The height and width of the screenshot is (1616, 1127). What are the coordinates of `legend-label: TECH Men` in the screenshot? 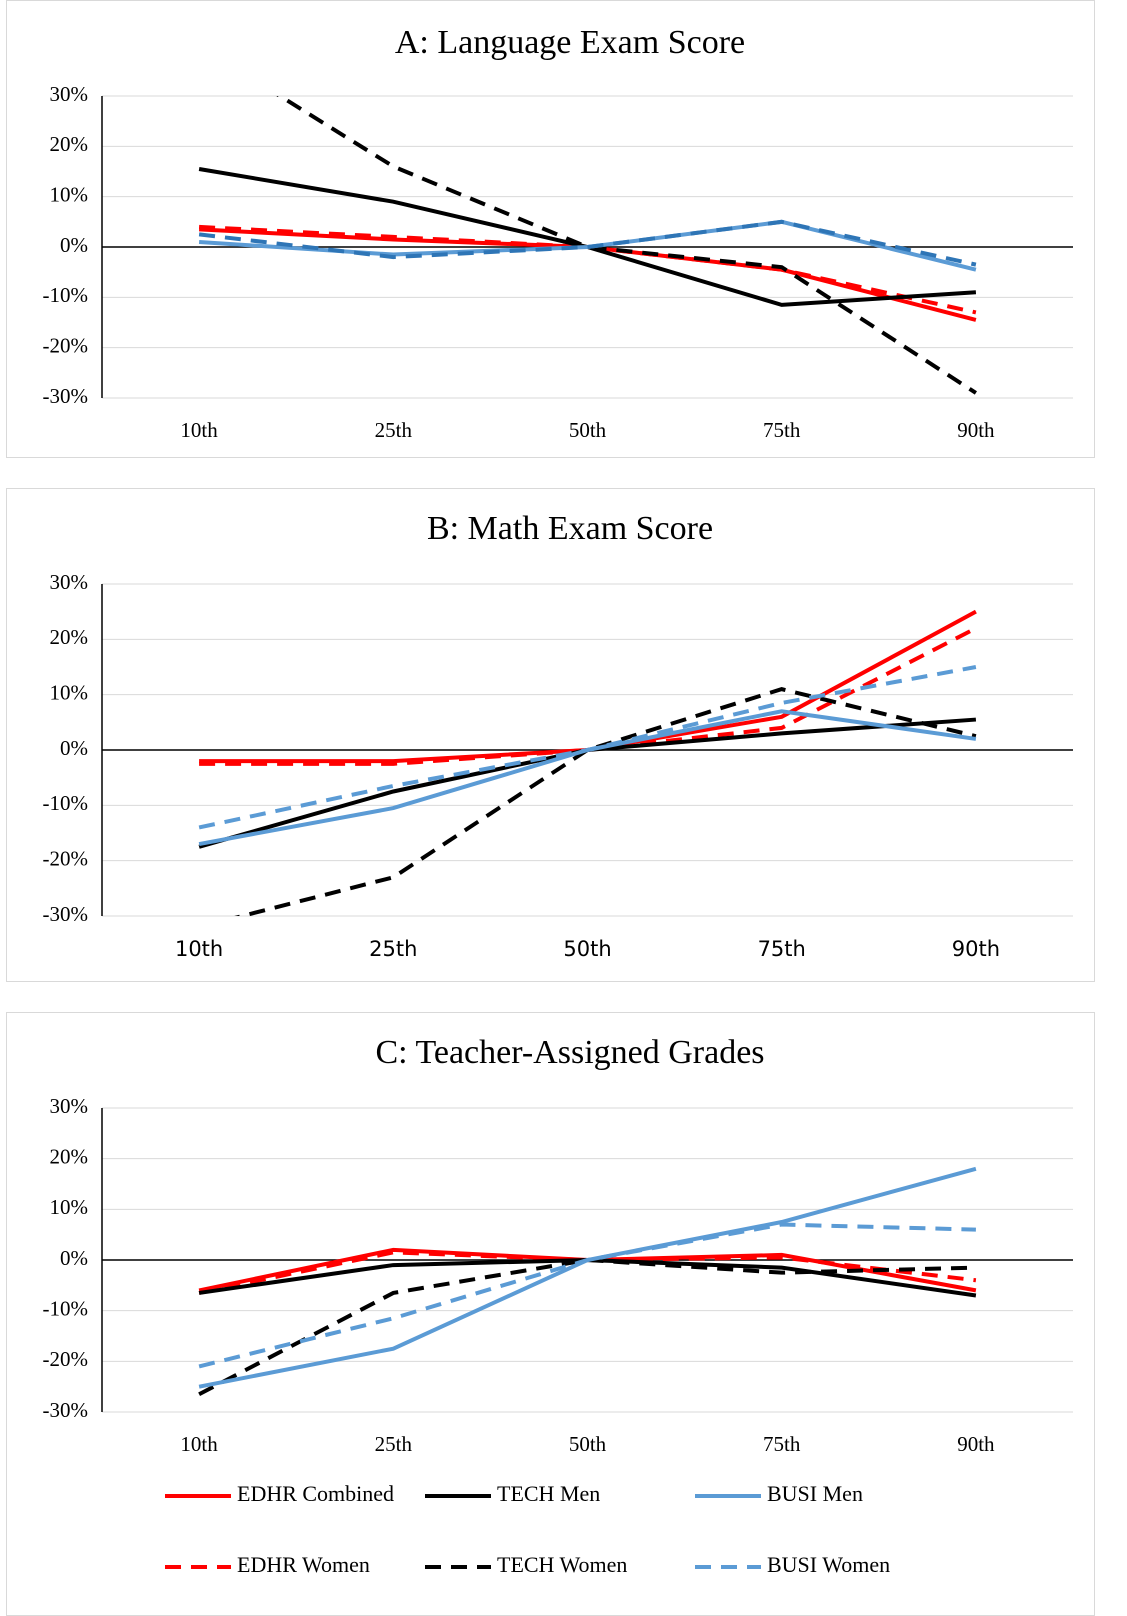 It's located at (548, 1493).